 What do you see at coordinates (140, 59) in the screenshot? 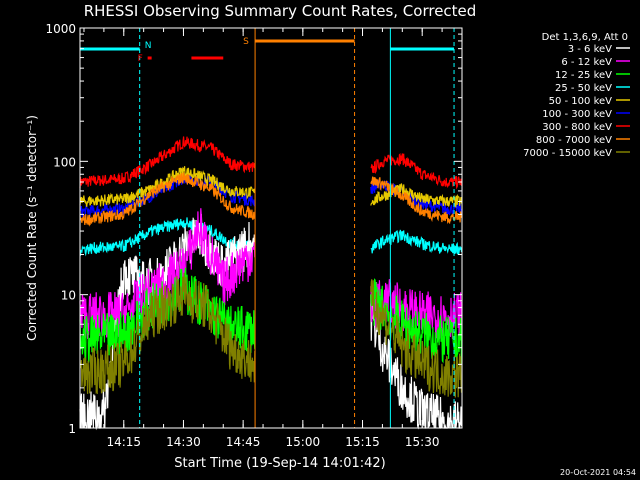
I see `flag-label-F: F` at bounding box center [140, 59].